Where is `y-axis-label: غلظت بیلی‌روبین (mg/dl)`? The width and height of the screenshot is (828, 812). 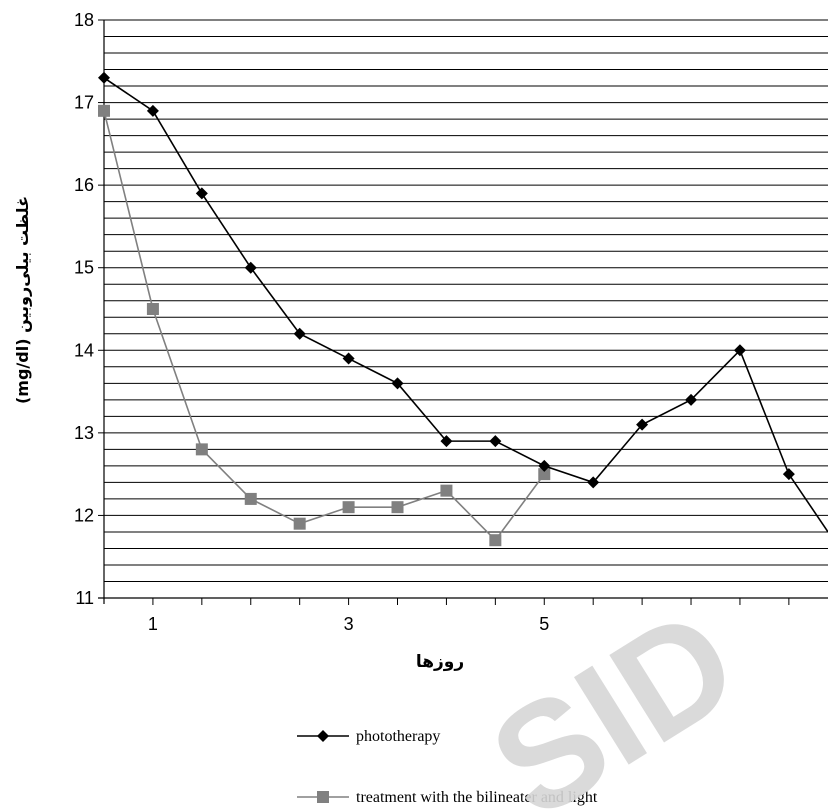
y-axis-label: غلظت بیلی‌روبین (mg/dl) is located at coordinates (22, 300).